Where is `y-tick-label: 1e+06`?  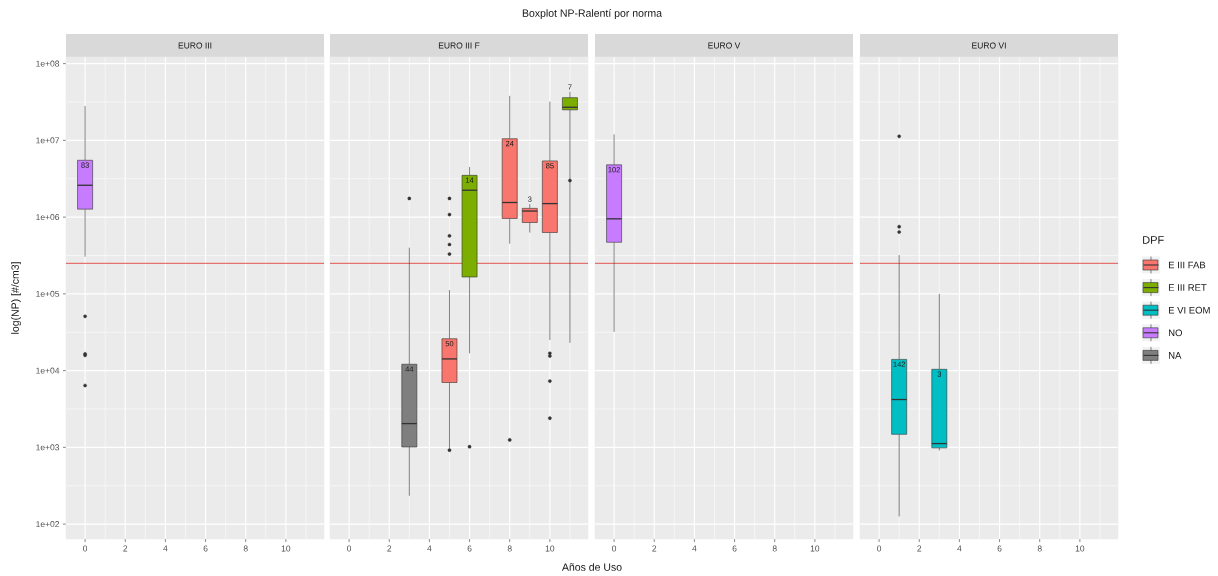
y-tick-label: 1e+06 is located at coordinates (48, 217).